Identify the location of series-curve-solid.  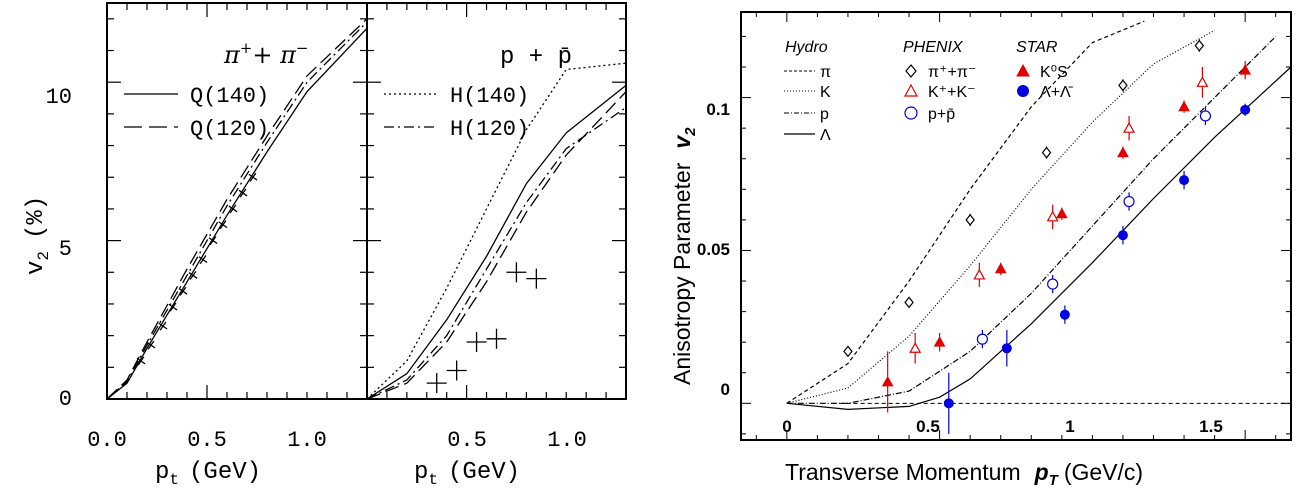
(496, 242).